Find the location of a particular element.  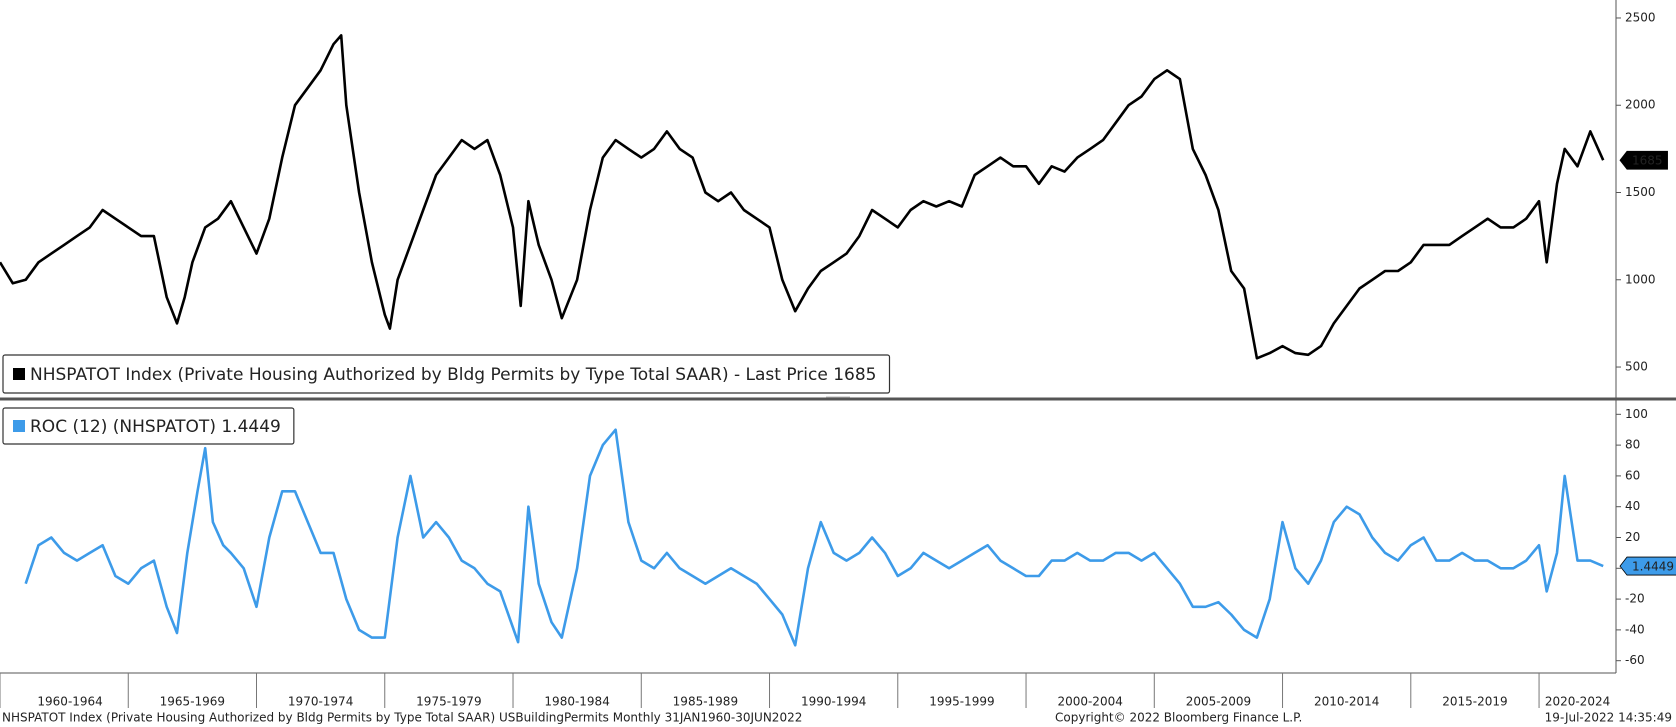

legend: ROC (12) (NHSPATOT) 1.4449 is located at coordinates (148, 426).